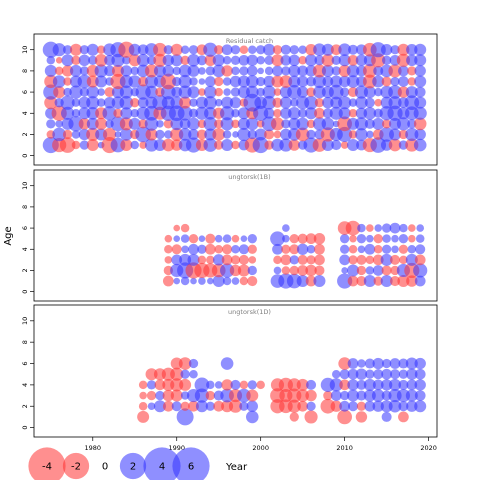  I want to click on y-axis-label: Age, so click(8, 235).